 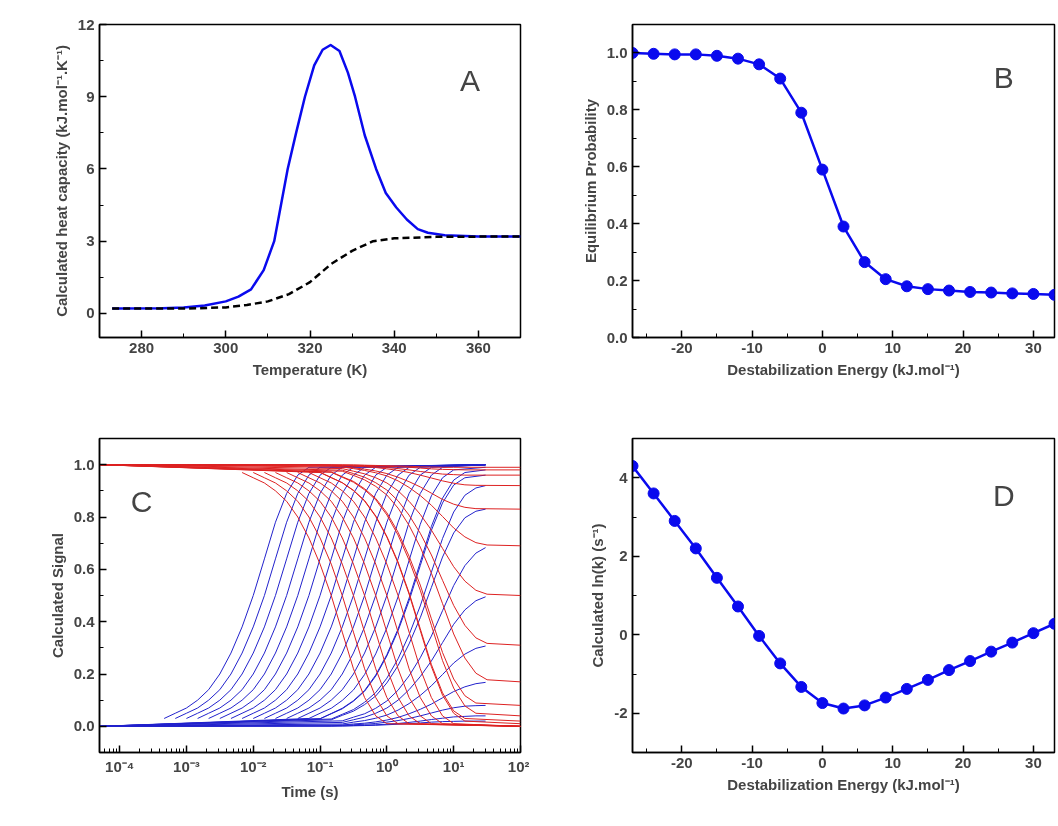 What do you see at coordinates (226, 347) in the screenshot?
I see `x-tick-label: 300` at bounding box center [226, 347].